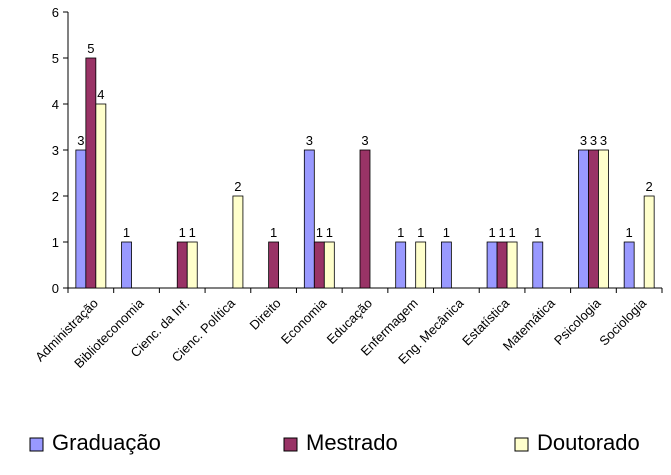 This screenshot has width=671, height=475. Describe the element at coordinates (55, 150) in the screenshot. I see `y-tick-label: 3` at that location.